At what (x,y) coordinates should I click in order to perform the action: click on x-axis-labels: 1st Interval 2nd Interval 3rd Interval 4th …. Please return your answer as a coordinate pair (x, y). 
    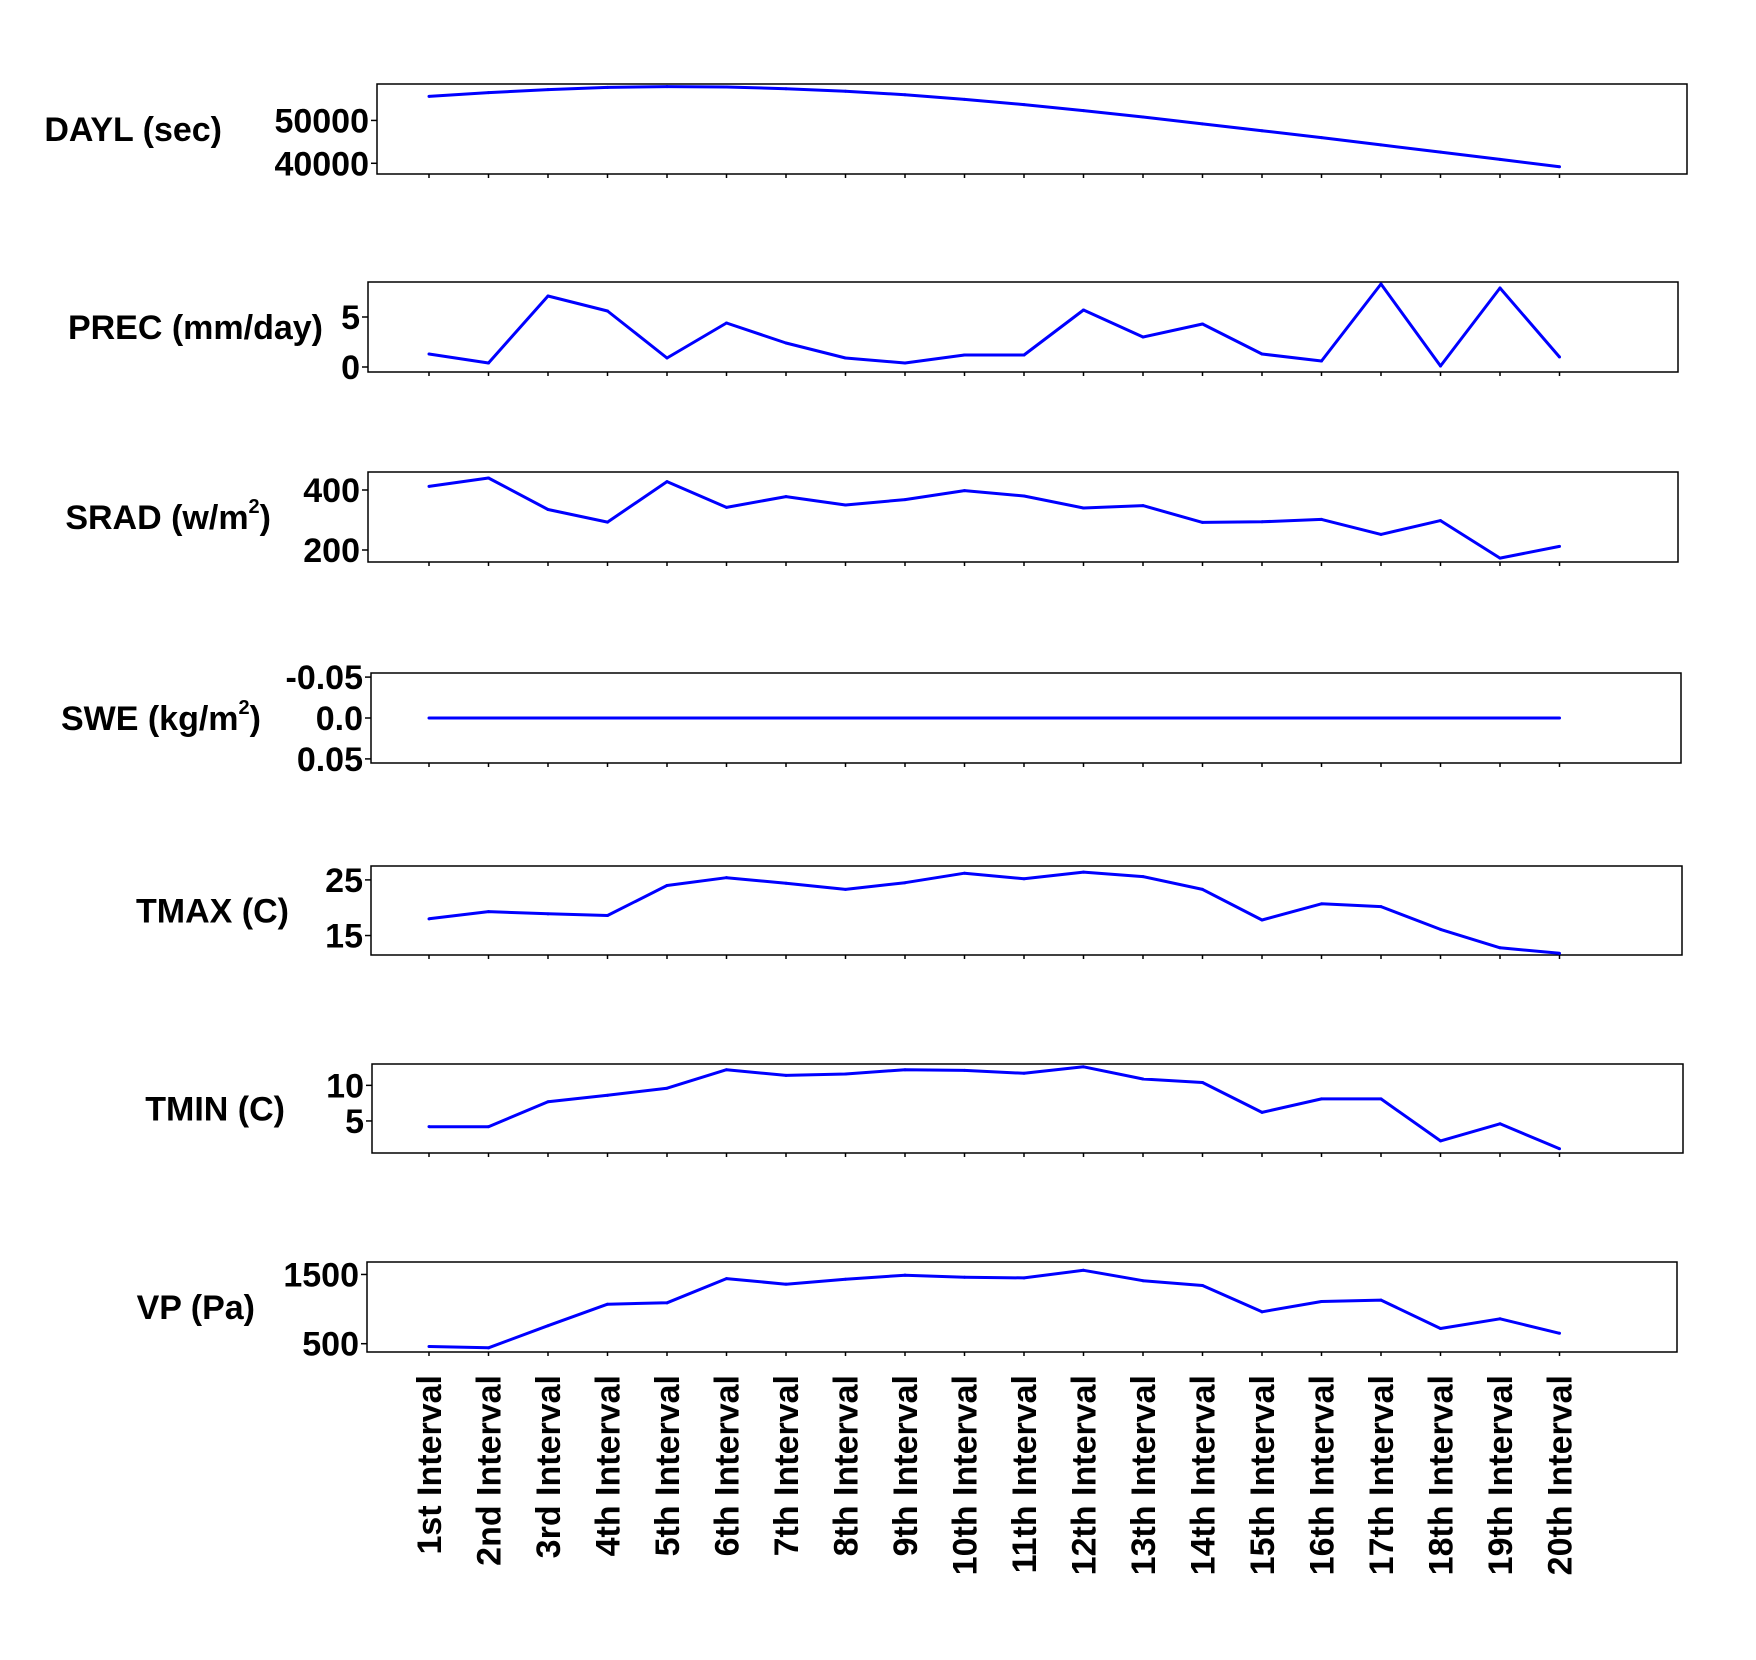
    Looking at the image, I should click on (995, 1475).